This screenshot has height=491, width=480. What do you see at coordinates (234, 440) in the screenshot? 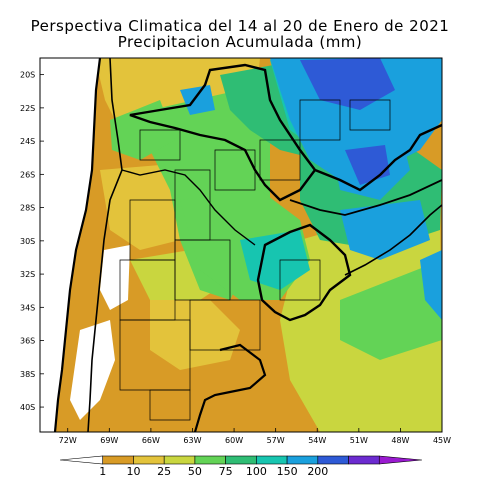
I see `lon-tick-label: 60W` at bounding box center [234, 440].